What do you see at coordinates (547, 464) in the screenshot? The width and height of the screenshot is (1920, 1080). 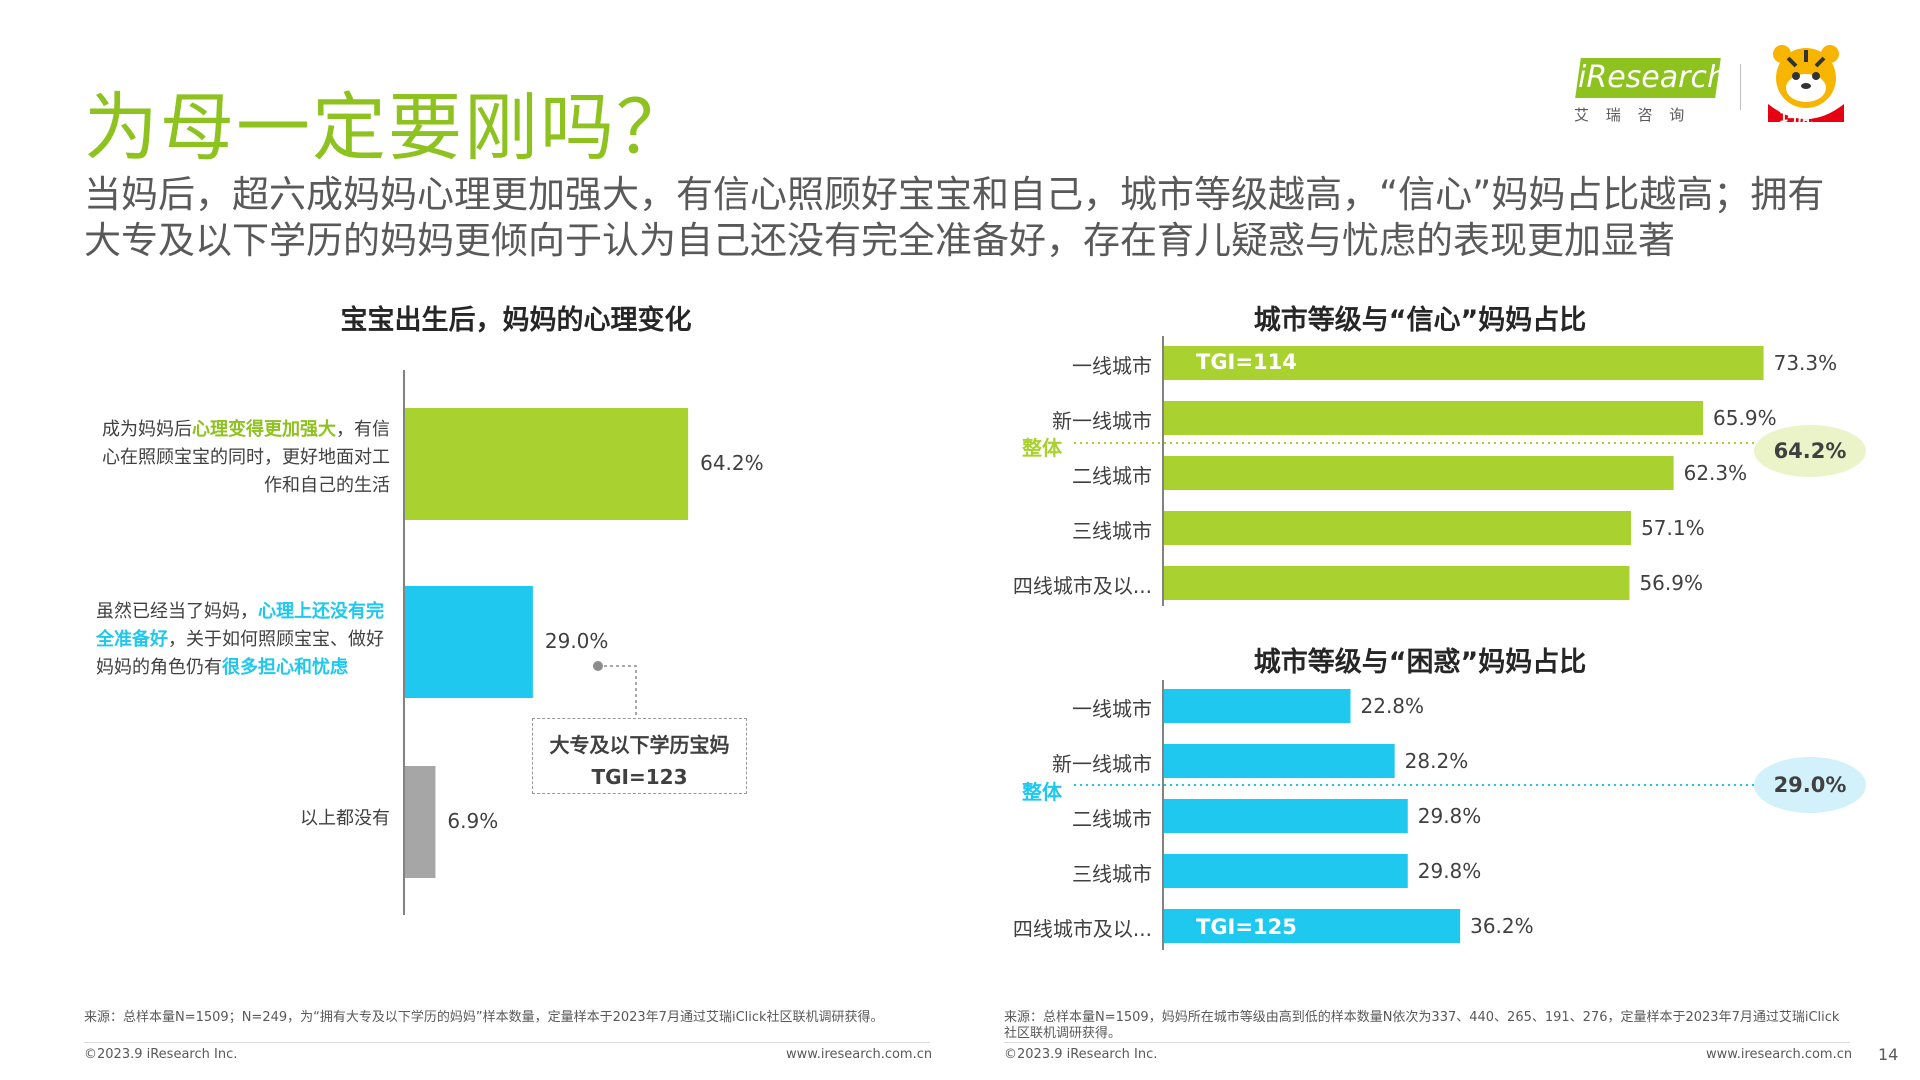 I see `left-bar-strong` at bounding box center [547, 464].